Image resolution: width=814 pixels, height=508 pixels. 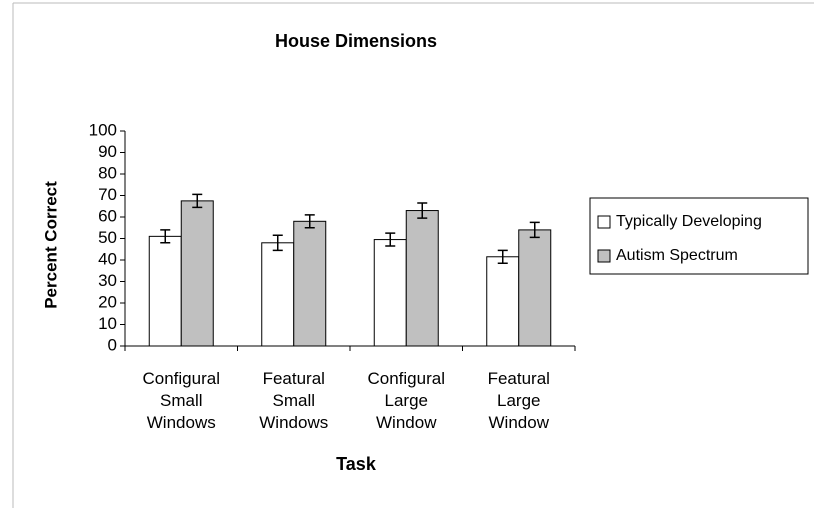 What do you see at coordinates (50, 245) in the screenshot?
I see `y-axis-label: Percent Correct` at bounding box center [50, 245].